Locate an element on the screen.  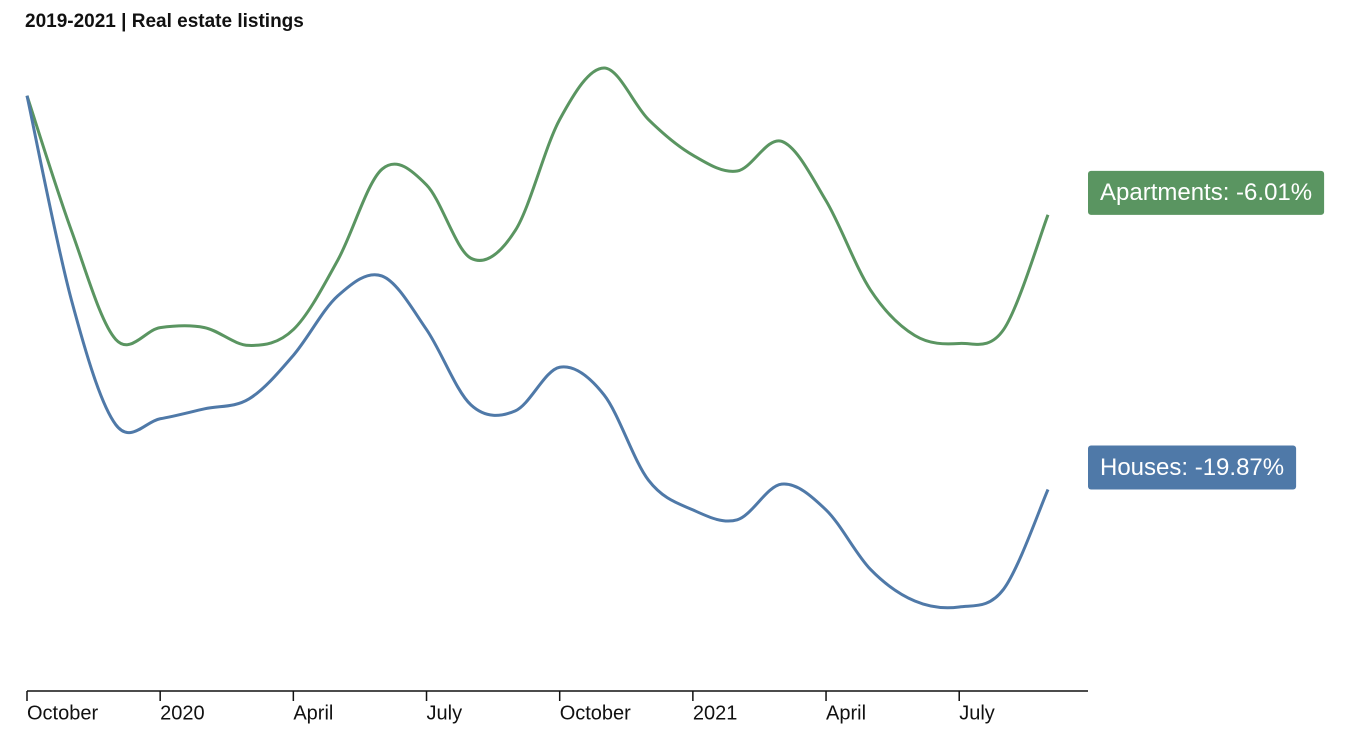
end-label: Houses: -19.87% is located at coordinates (1192, 467).